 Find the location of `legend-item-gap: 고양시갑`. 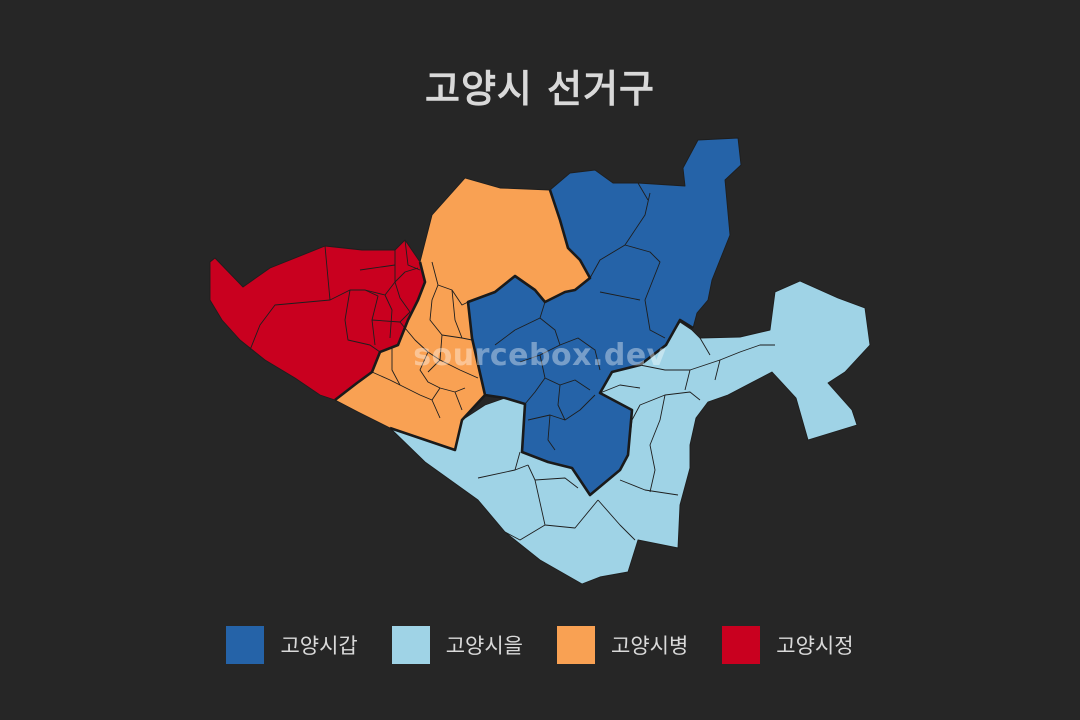

legend-item-gap: 고양시갑 is located at coordinates (292, 645).